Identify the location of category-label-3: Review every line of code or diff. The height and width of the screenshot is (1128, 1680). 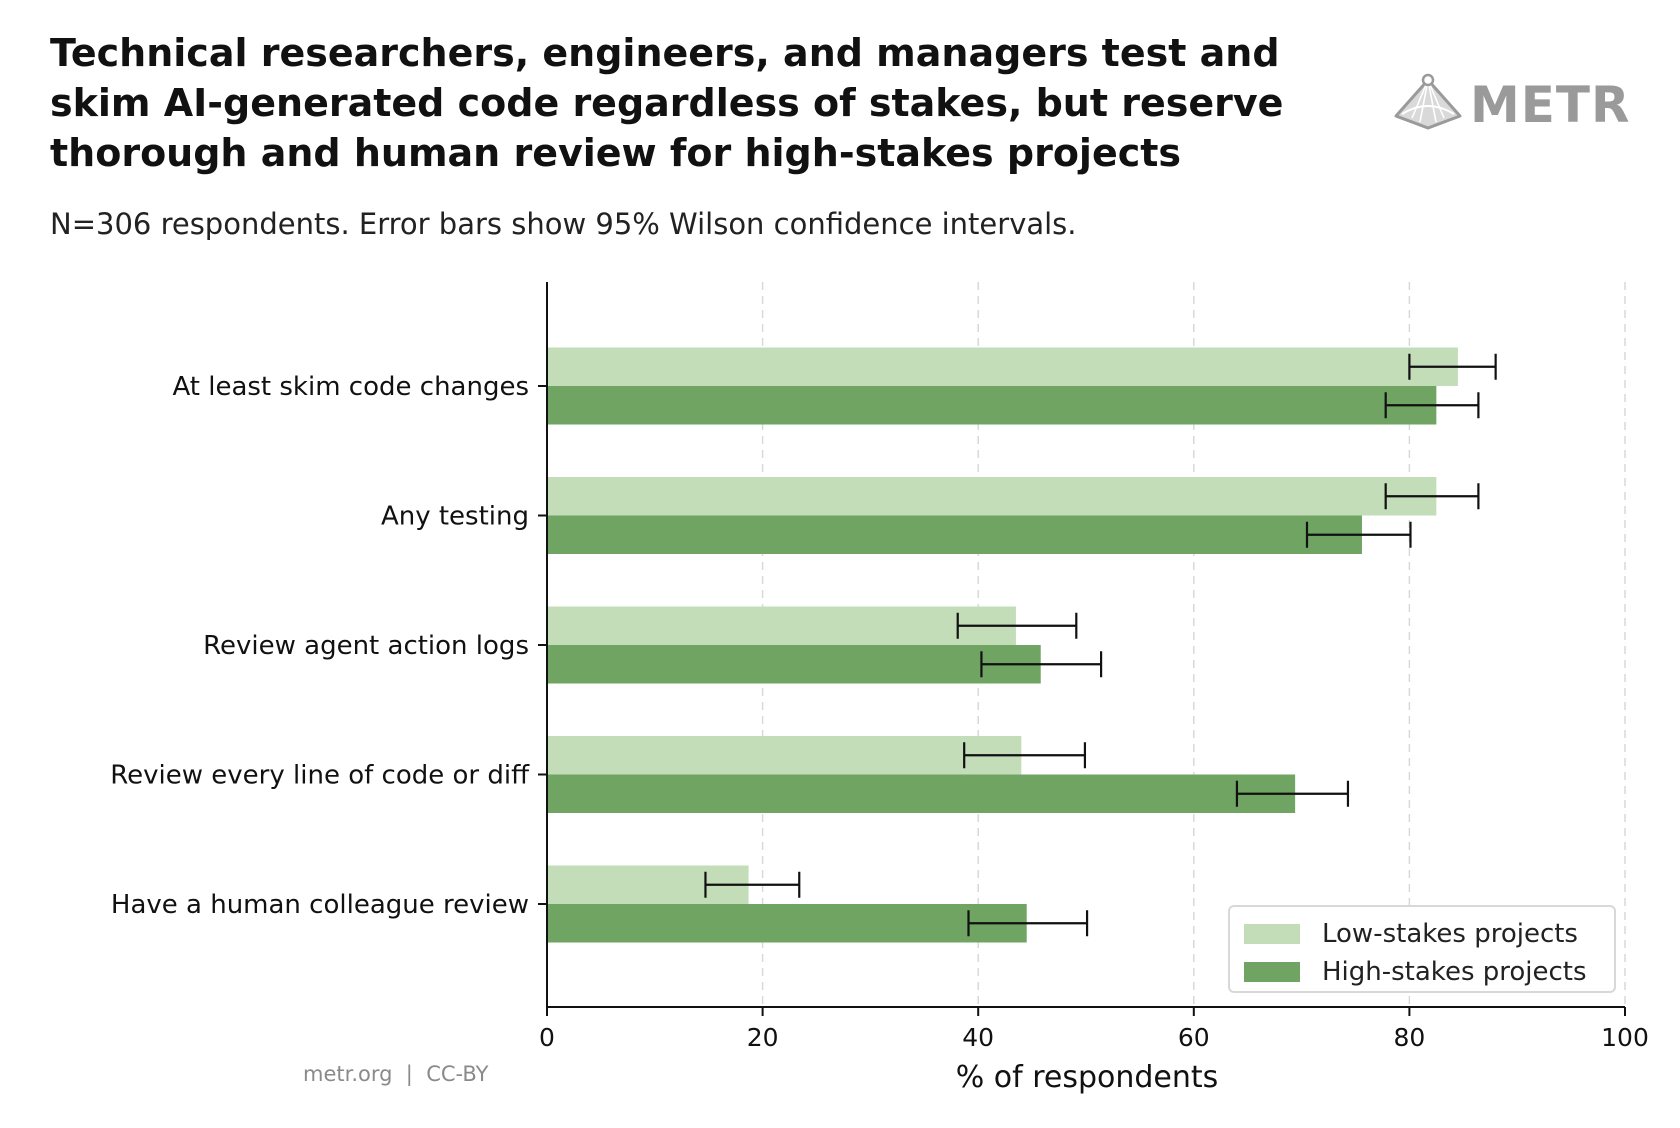
(320, 776).